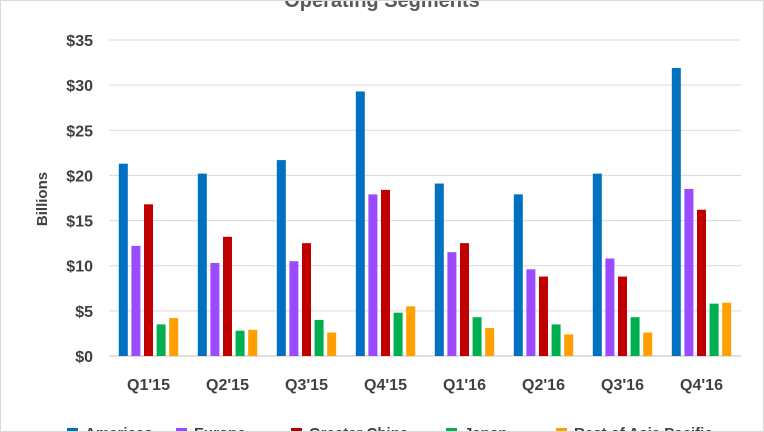  Describe the element at coordinates (622, 385) in the screenshot. I see `x-category-label: Q3'16` at that location.